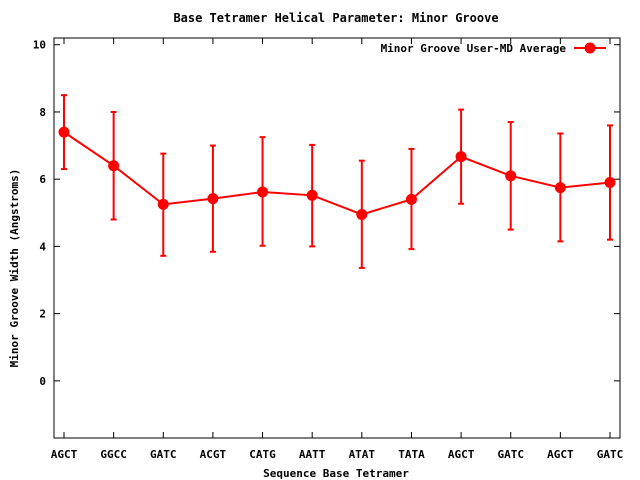 This screenshot has width=640, height=480. I want to click on y-axis-label: Minor Groove Width (Angstroms), so click(14, 268).